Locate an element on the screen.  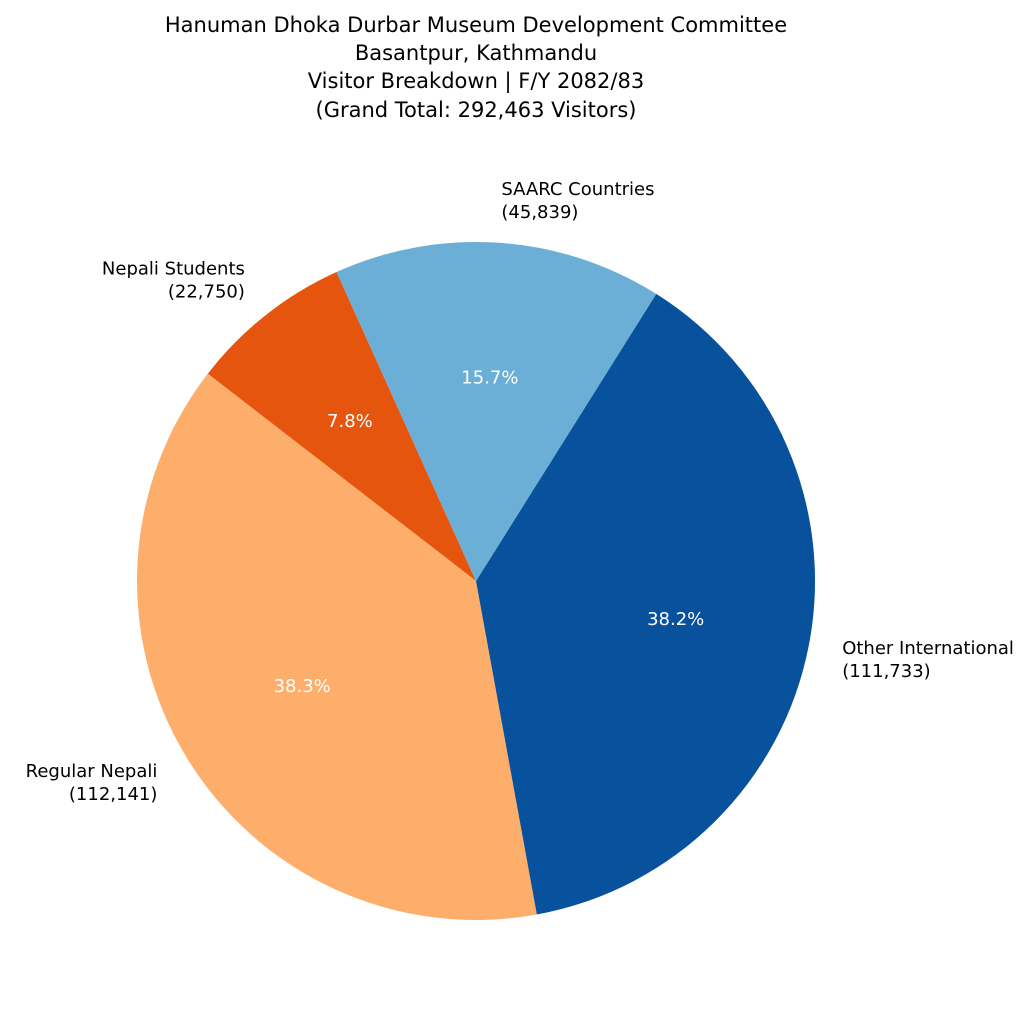
chart-title-line-2: Basantpur, Kathmandu is located at coordinates (476, 53).